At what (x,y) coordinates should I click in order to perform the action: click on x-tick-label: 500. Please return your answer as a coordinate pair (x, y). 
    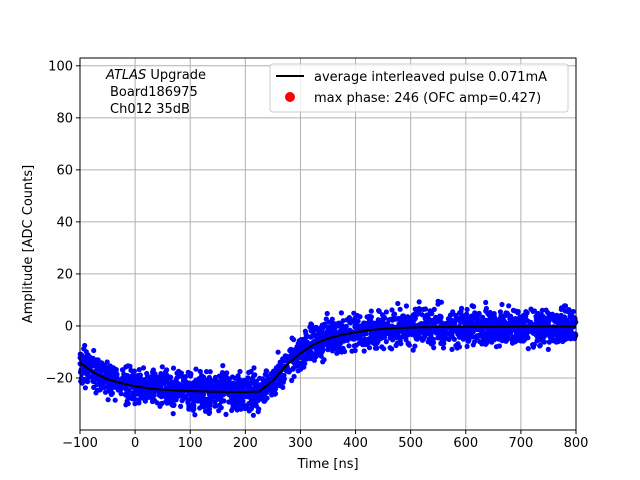
    Looking at the image, I should click on (410, 443).